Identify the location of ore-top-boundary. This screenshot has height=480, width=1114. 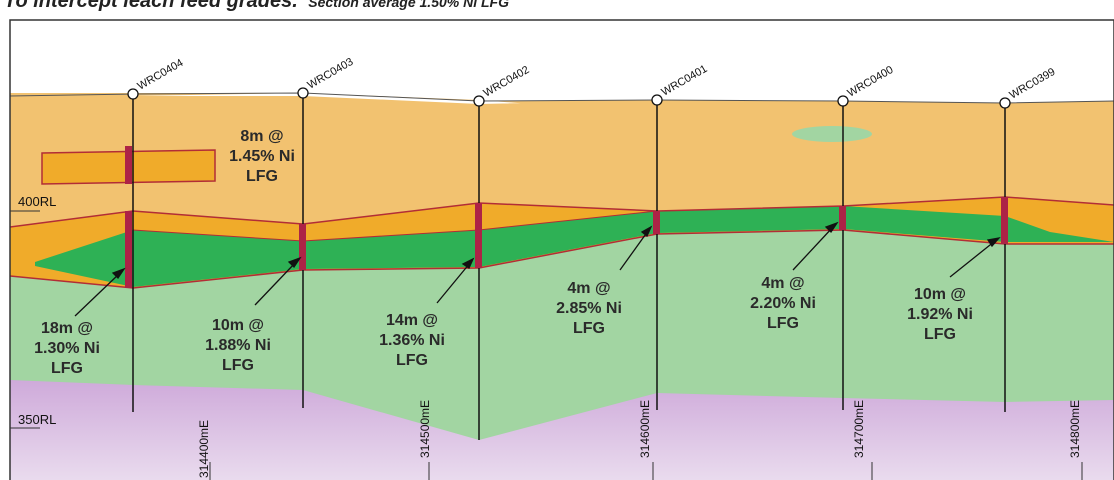
(562, 212).